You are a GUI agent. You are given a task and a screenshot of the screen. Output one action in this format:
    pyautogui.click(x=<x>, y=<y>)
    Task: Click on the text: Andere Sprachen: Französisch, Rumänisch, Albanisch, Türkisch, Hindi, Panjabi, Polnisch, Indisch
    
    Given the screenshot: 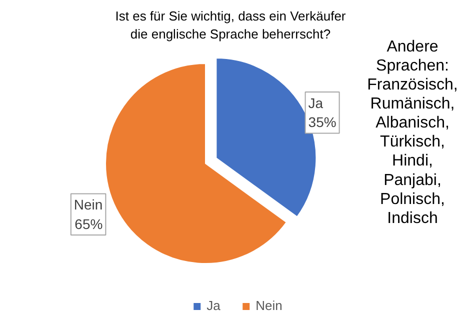 What is the action you would take?
    pyautogui.click(x=412, y=132)
    